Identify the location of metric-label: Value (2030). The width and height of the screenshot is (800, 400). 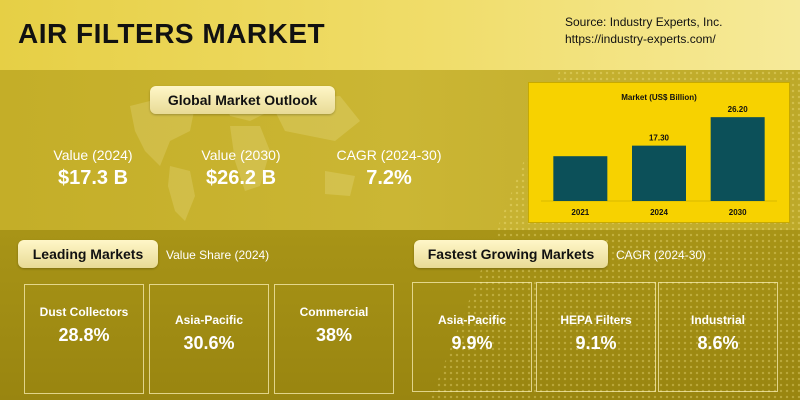
(241, 155).